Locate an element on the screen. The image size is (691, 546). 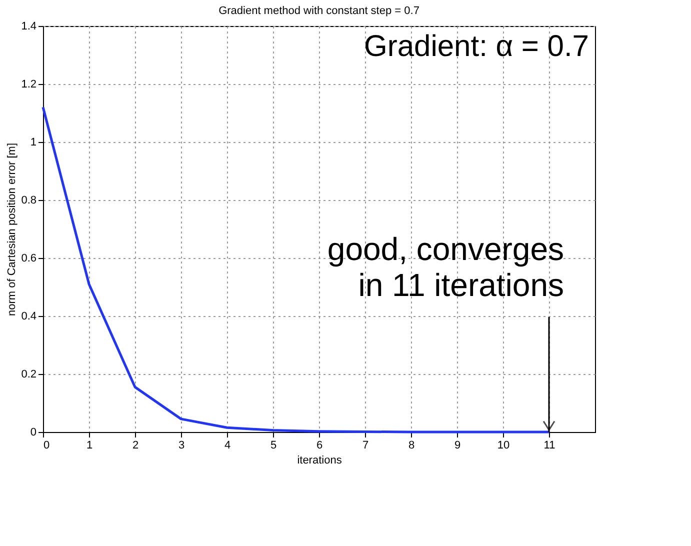
y-tick-label: 1 is located at coordinates (33, 142).